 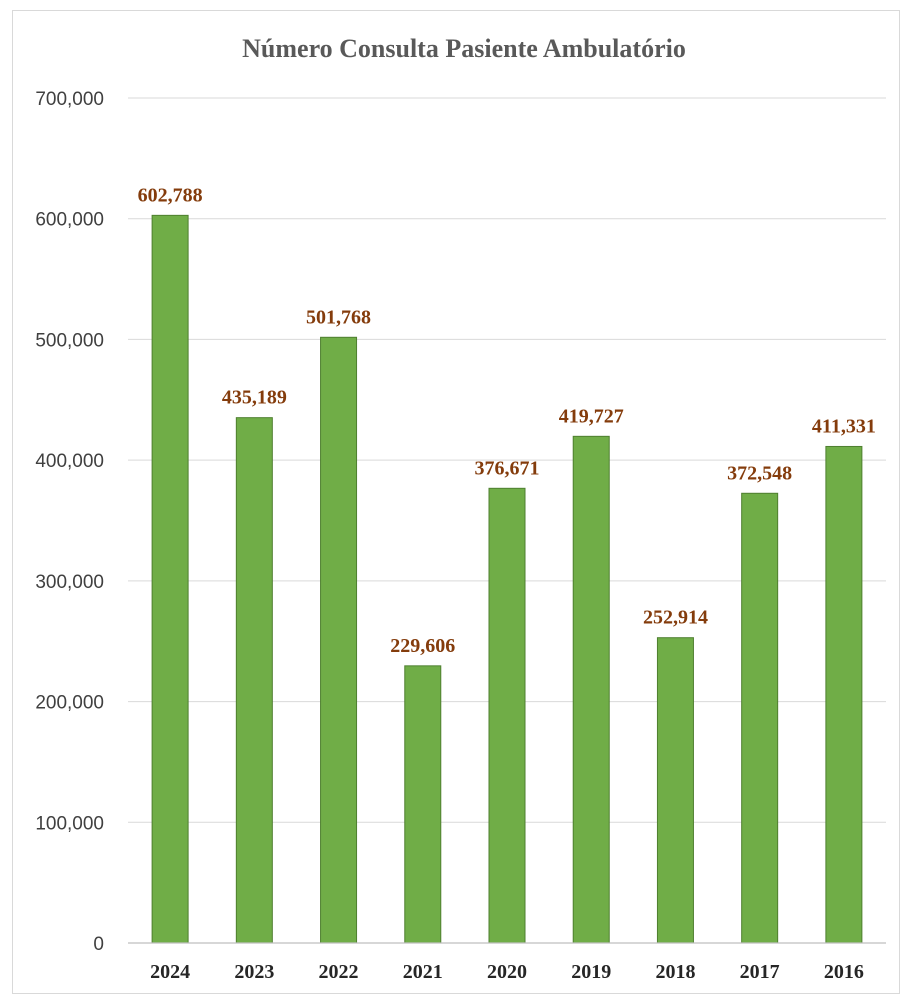 I want to click on y-tick-label: 700,000, so click(x=69, y=99).